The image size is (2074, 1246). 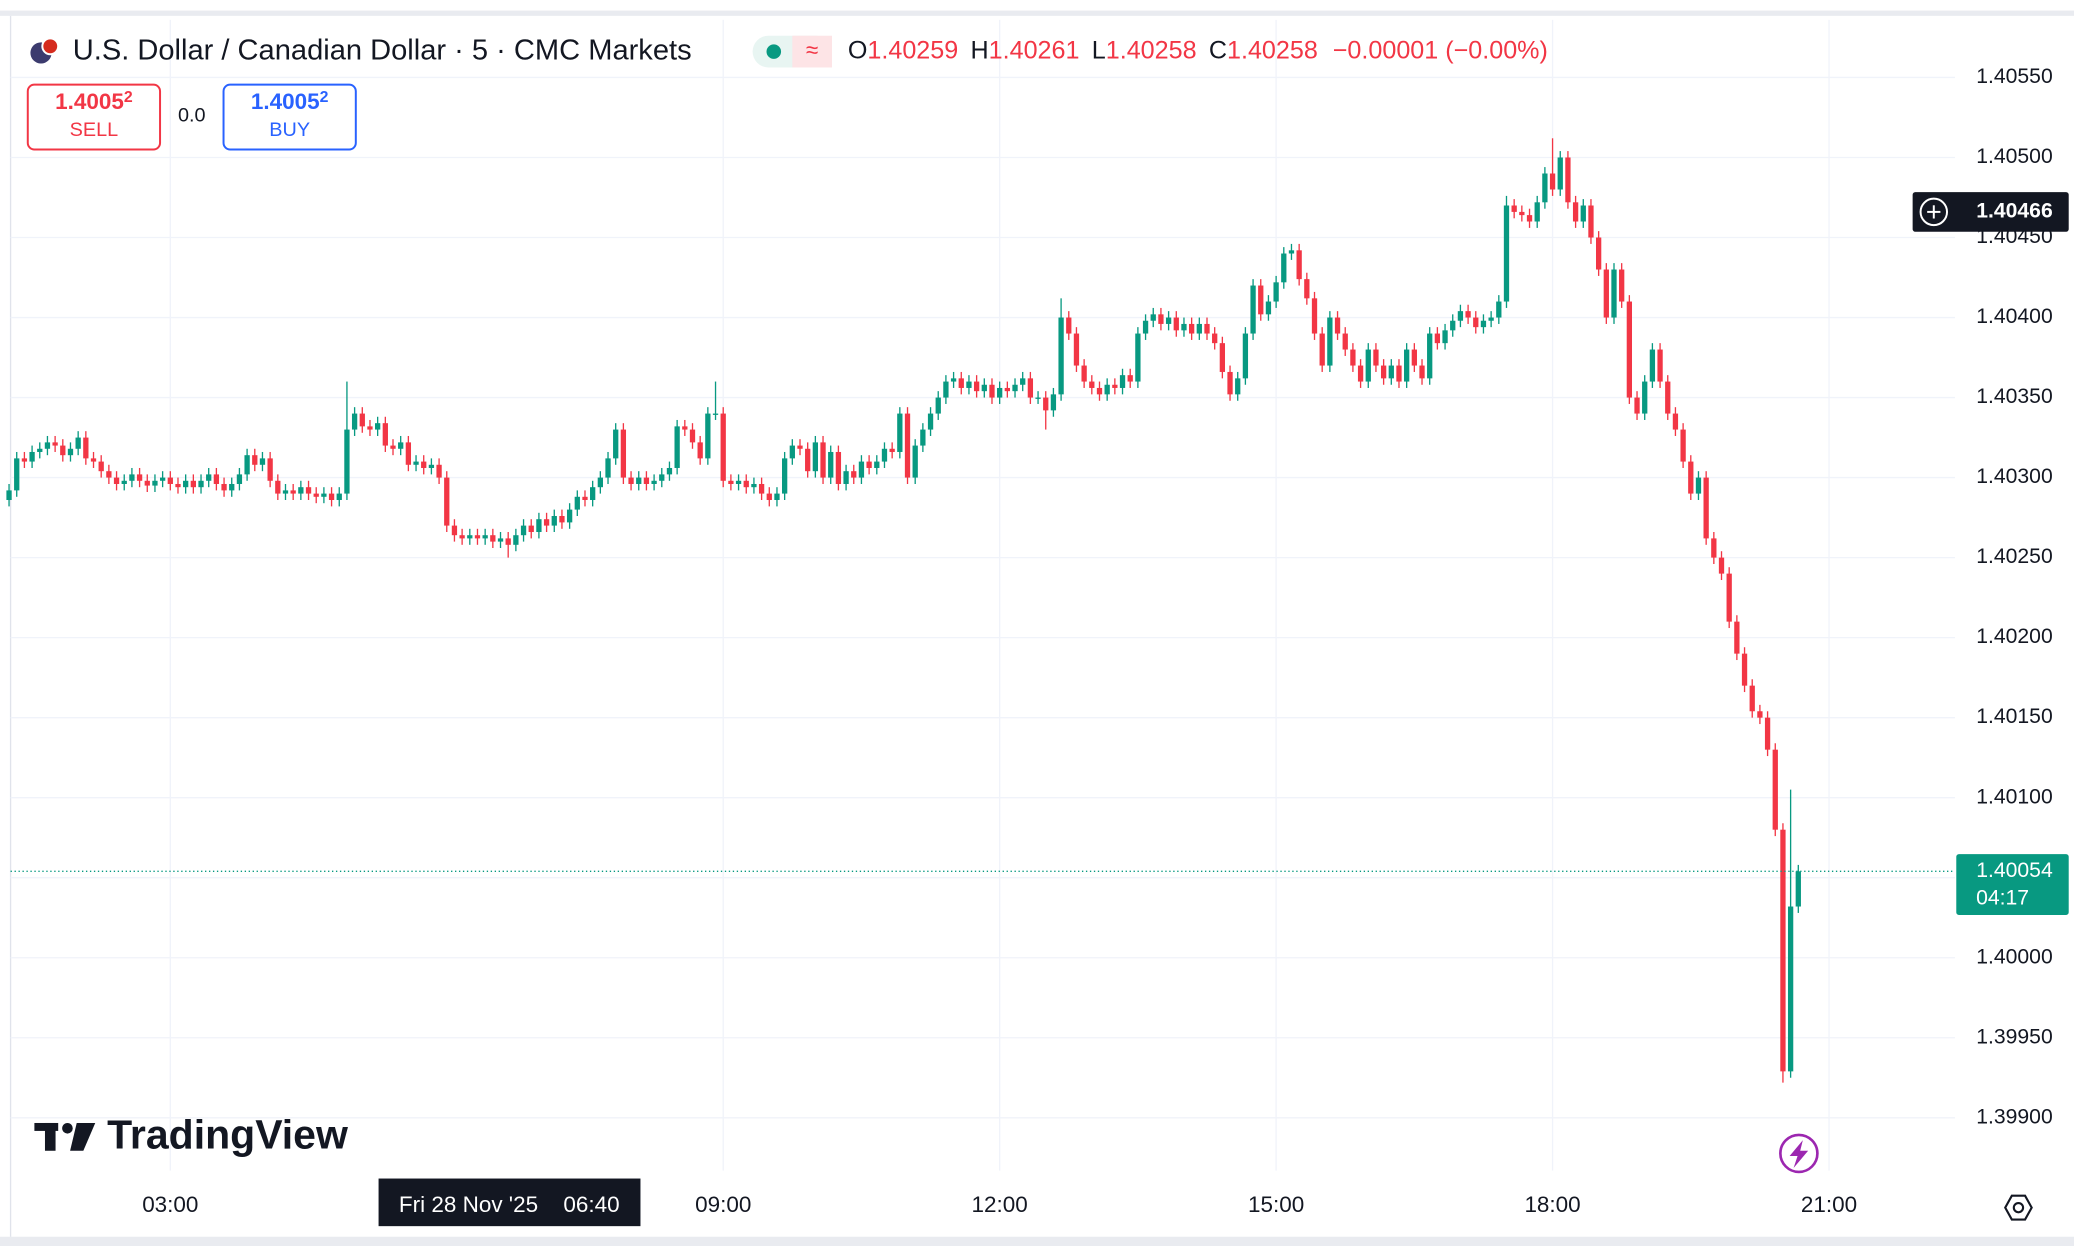 What do you see at coordinates (324, 97) in the screenshot?
I see `buy-price-pip: 2` at bounding box center [324, 97].